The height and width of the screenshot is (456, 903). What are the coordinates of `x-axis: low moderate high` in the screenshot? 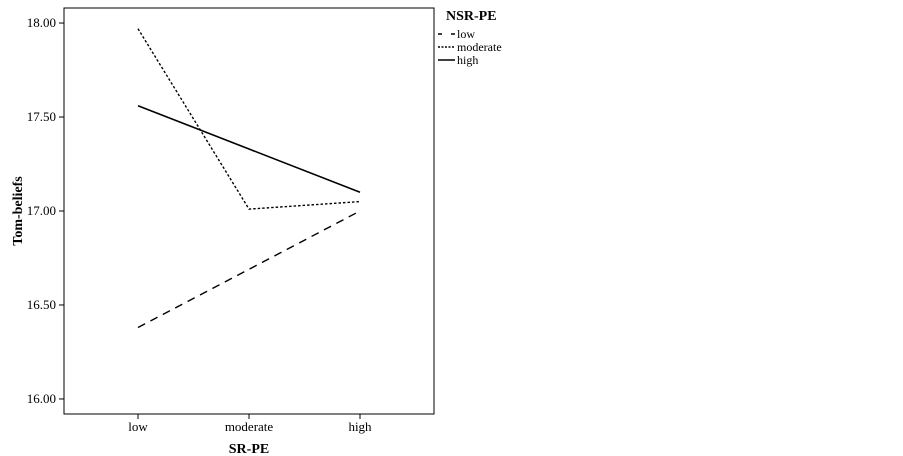 It's located at (250, 424).